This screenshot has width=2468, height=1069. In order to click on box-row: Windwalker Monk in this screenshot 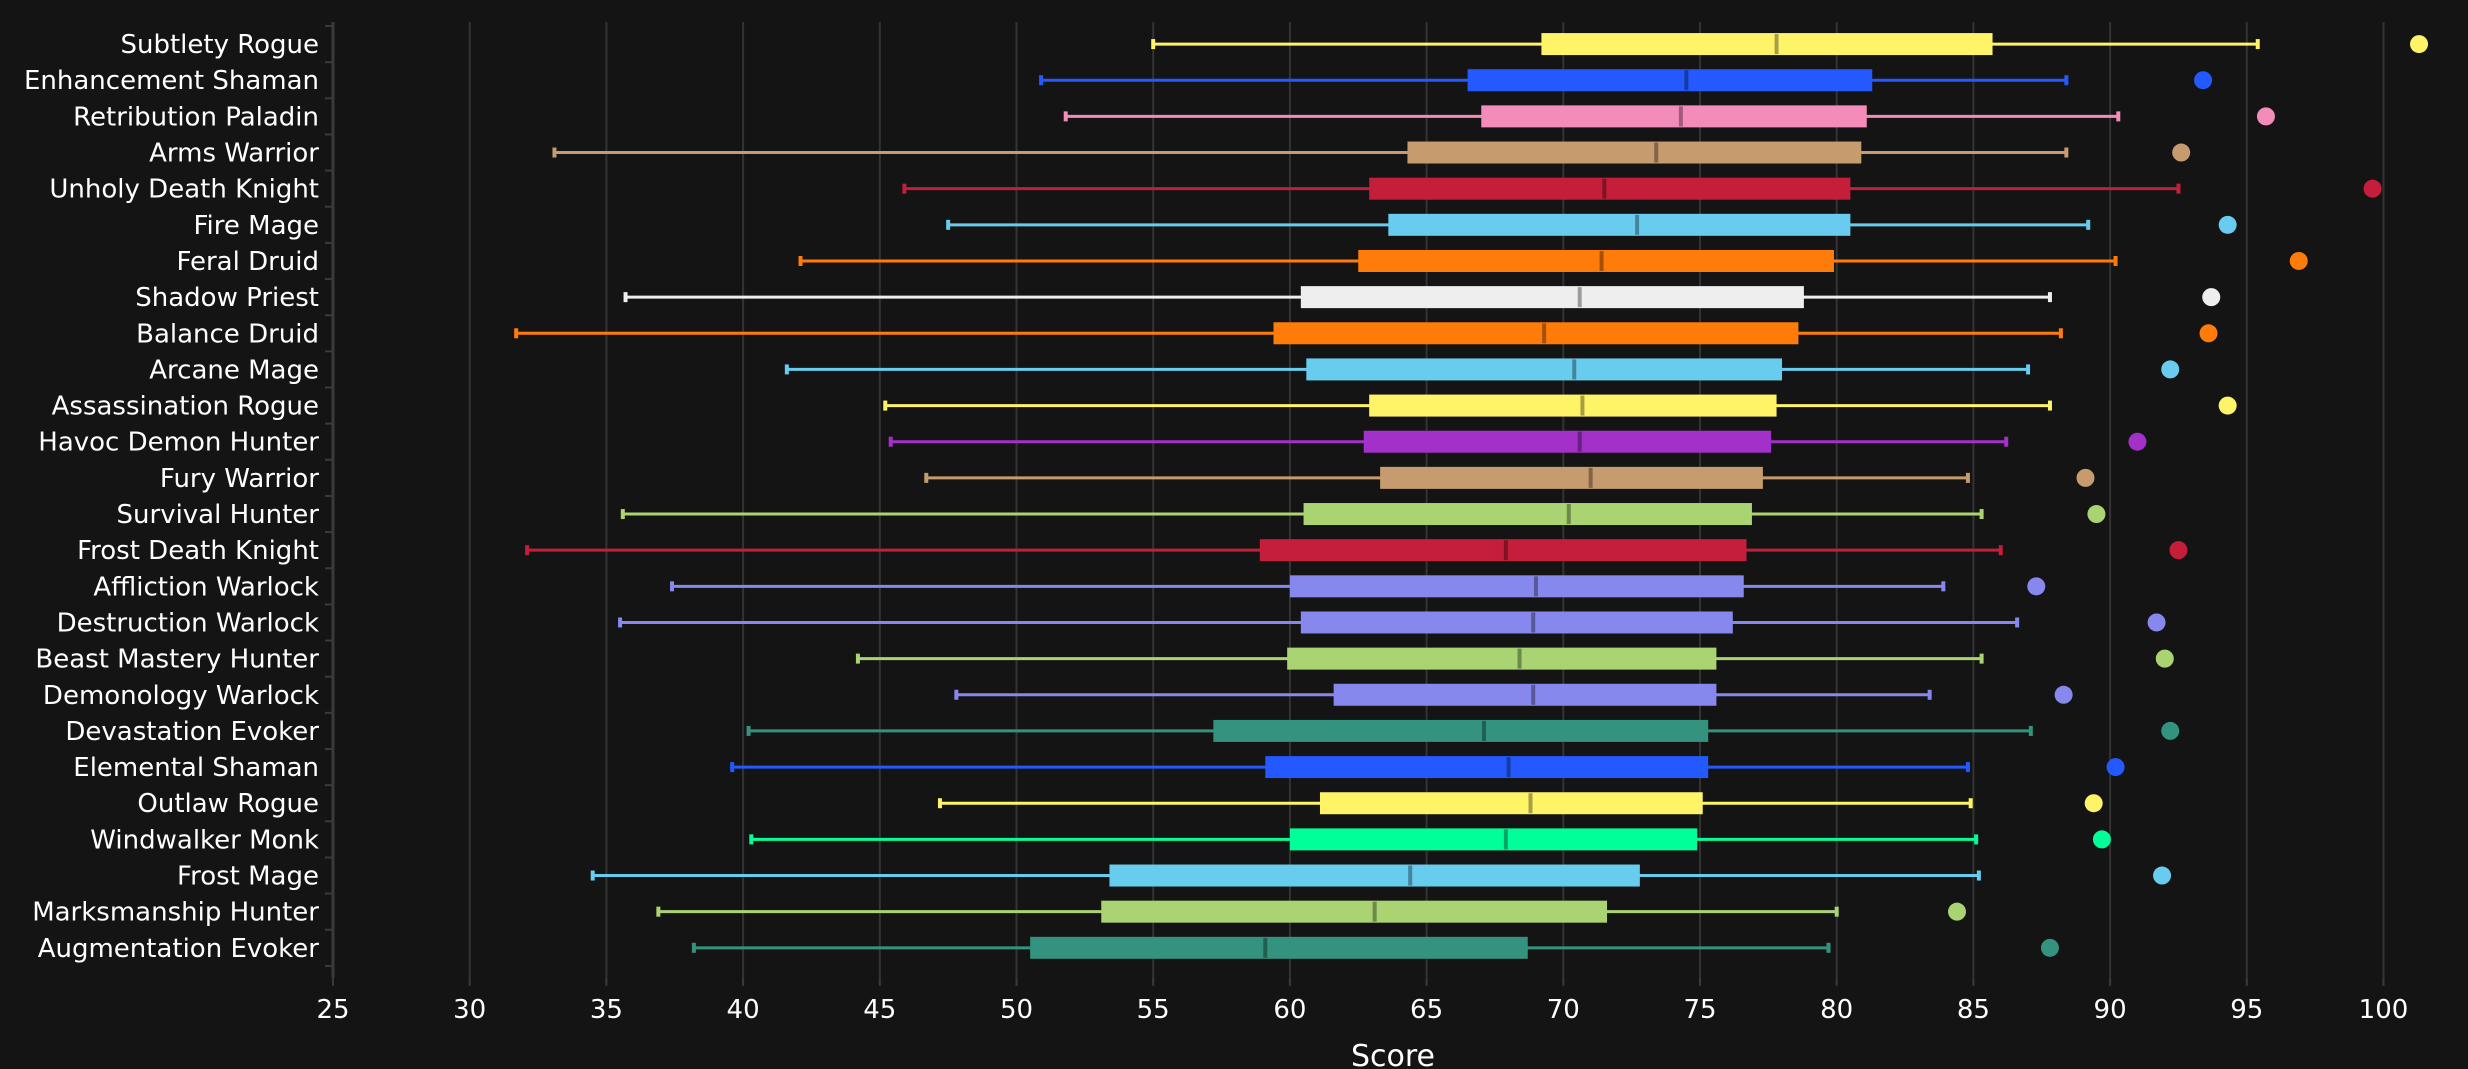, I will do `click(1100, 840)`.